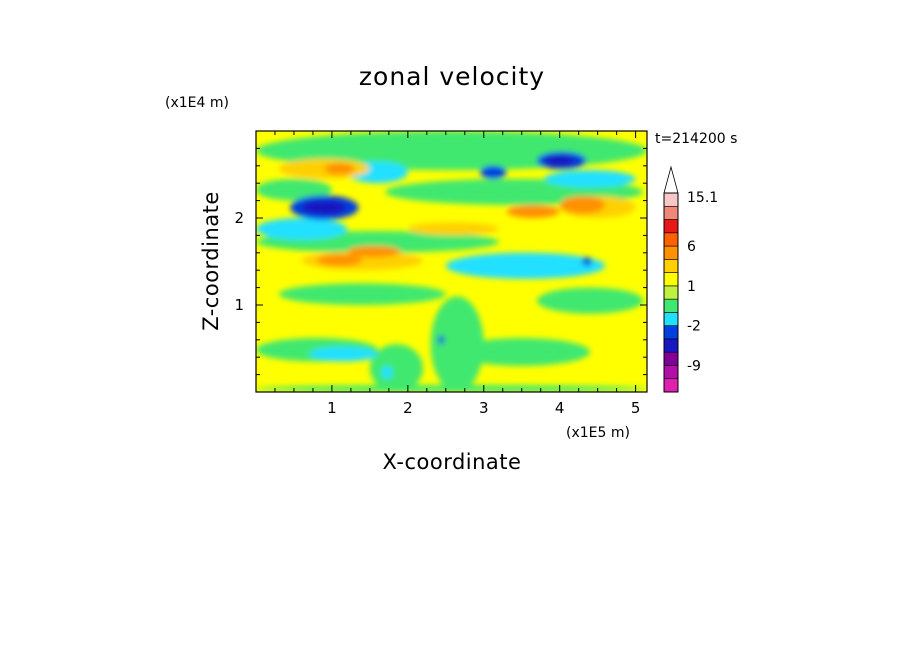 The width and height of the screenshot is (904, 654). Describe the element at coordinates (636, 408) in the screenshot. I see `x-tick-label: 5` at that location.